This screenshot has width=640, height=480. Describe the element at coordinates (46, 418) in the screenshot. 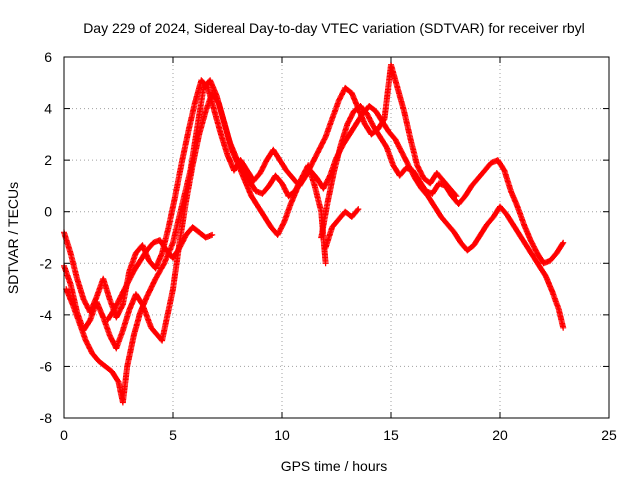

I see `y-tick-label: -8` at that location.